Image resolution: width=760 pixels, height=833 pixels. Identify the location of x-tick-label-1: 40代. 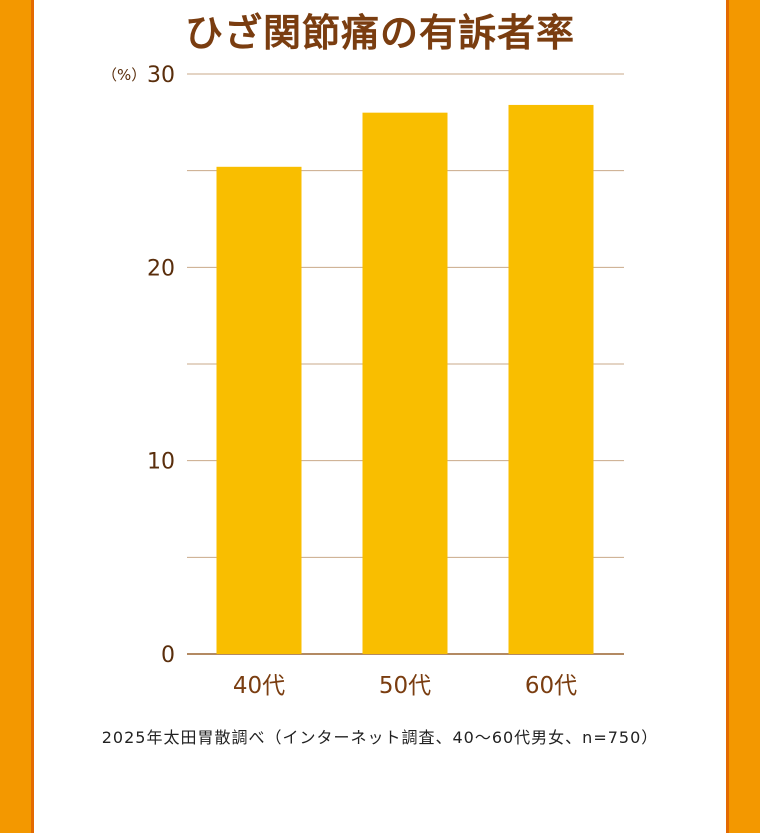
(259, 686).